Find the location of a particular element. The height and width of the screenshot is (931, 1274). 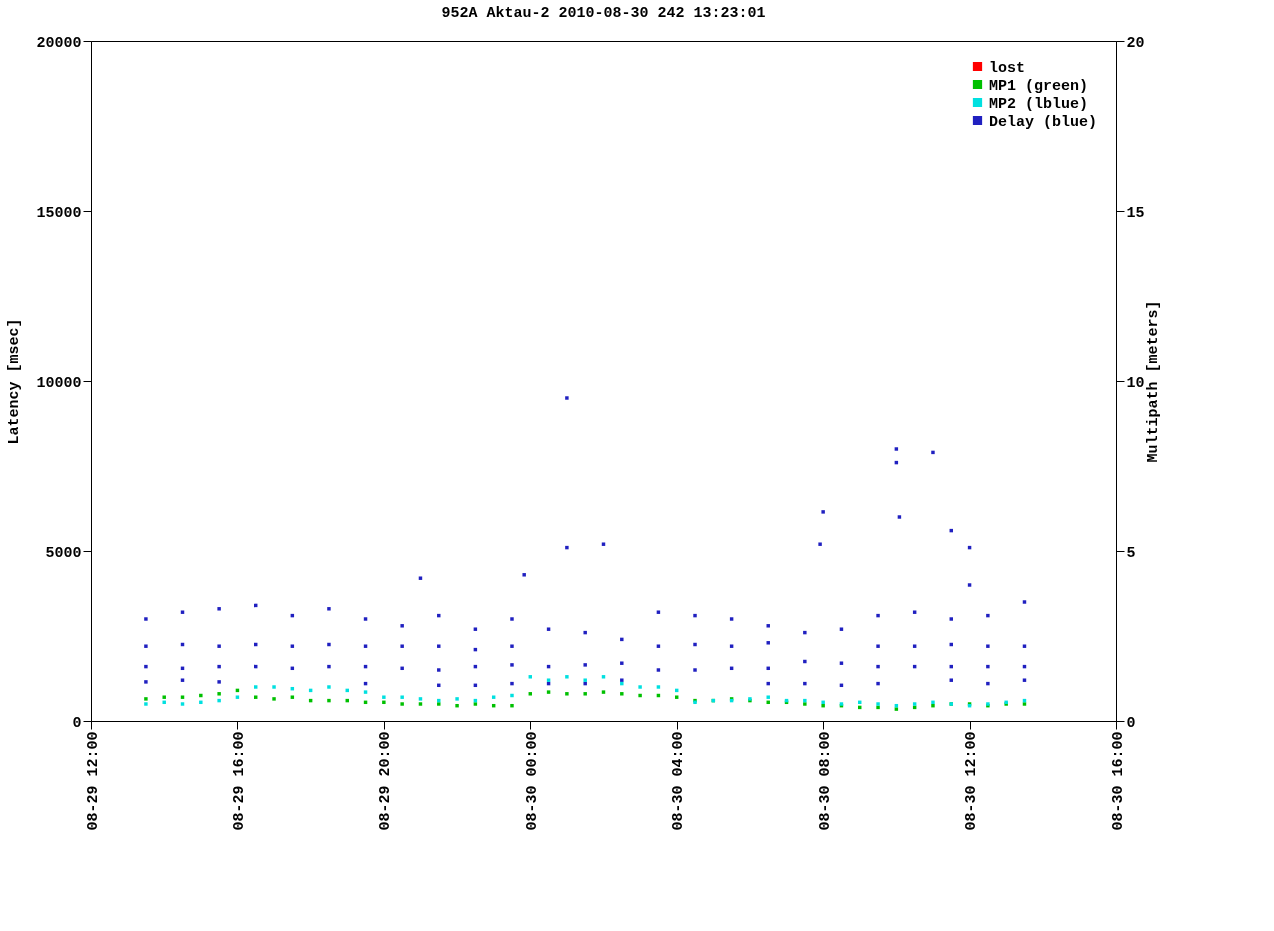

y-tick-label: 15000 is located at coordinates (59, 213).